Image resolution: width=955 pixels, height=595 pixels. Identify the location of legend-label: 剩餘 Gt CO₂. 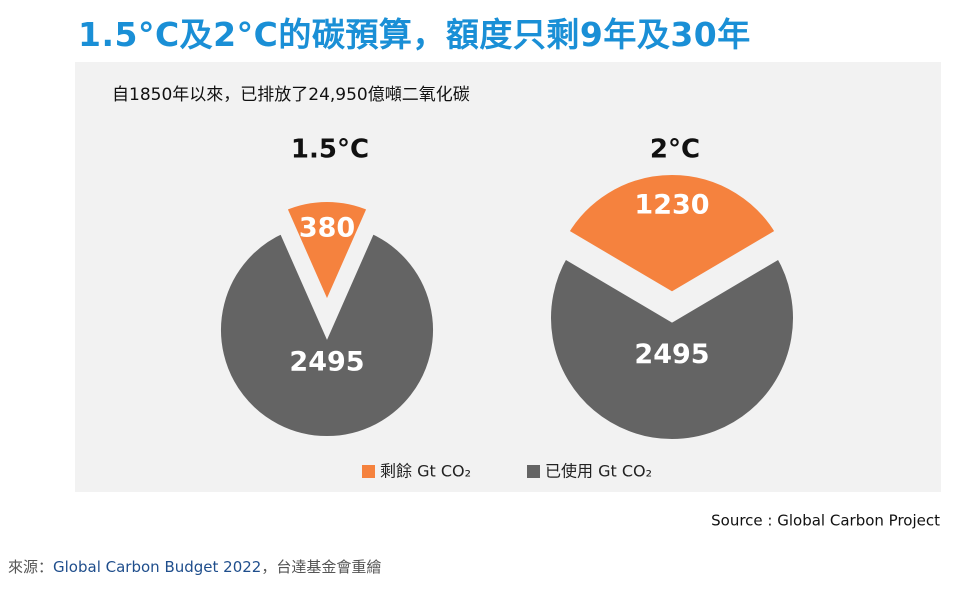
(425, 471).